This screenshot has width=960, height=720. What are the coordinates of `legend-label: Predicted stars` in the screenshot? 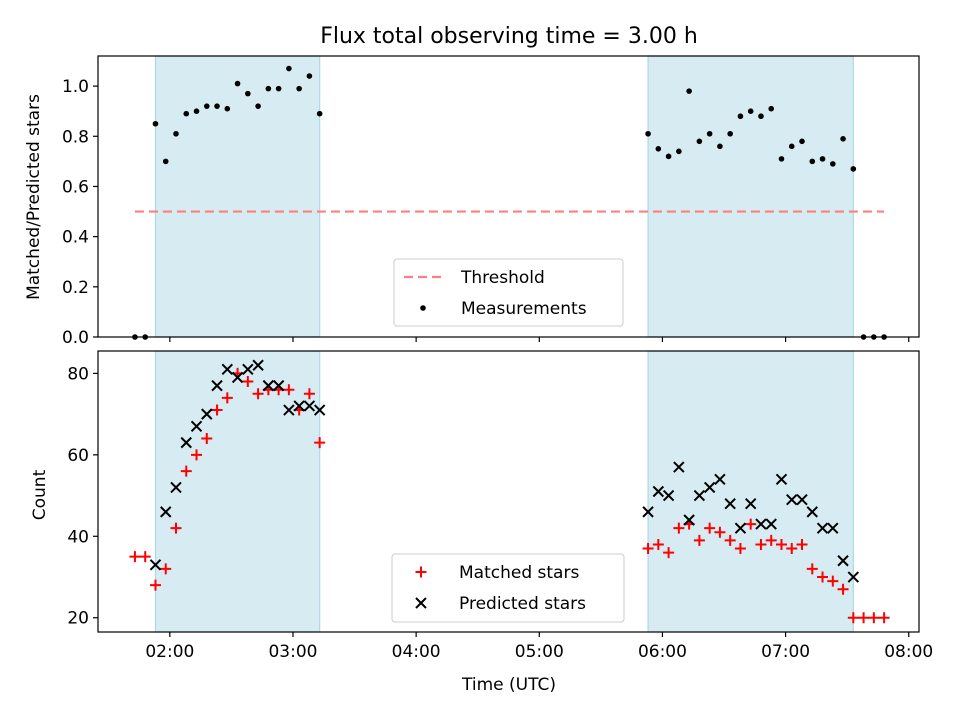 It's located at (522, 604).